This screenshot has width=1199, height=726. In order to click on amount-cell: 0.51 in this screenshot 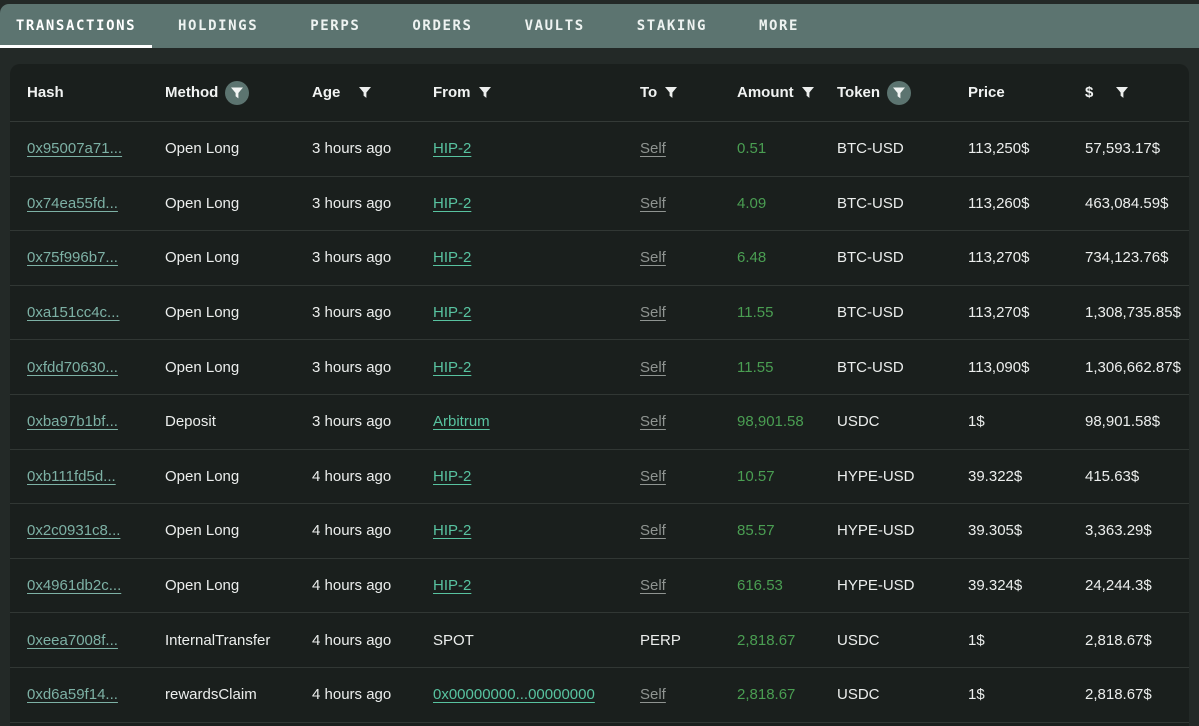, I will do `click(752, 149)`.